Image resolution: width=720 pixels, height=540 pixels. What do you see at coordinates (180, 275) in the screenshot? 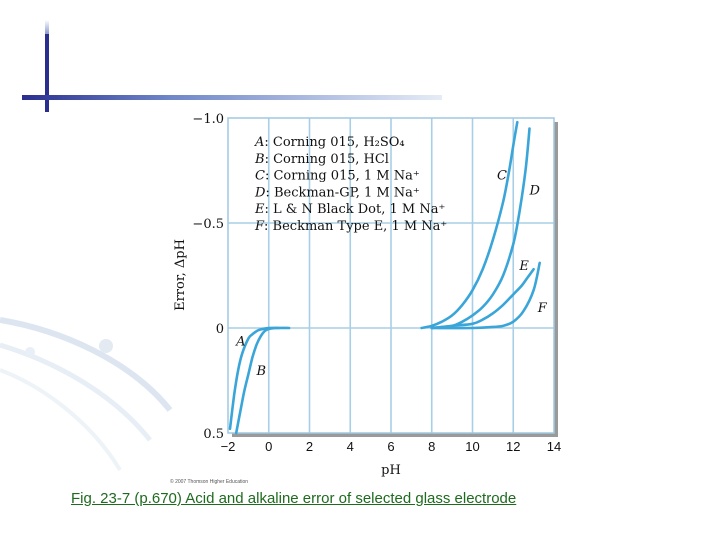
I see `y-axis-label: Error, ΔpH` at bounding box center [180, 275].